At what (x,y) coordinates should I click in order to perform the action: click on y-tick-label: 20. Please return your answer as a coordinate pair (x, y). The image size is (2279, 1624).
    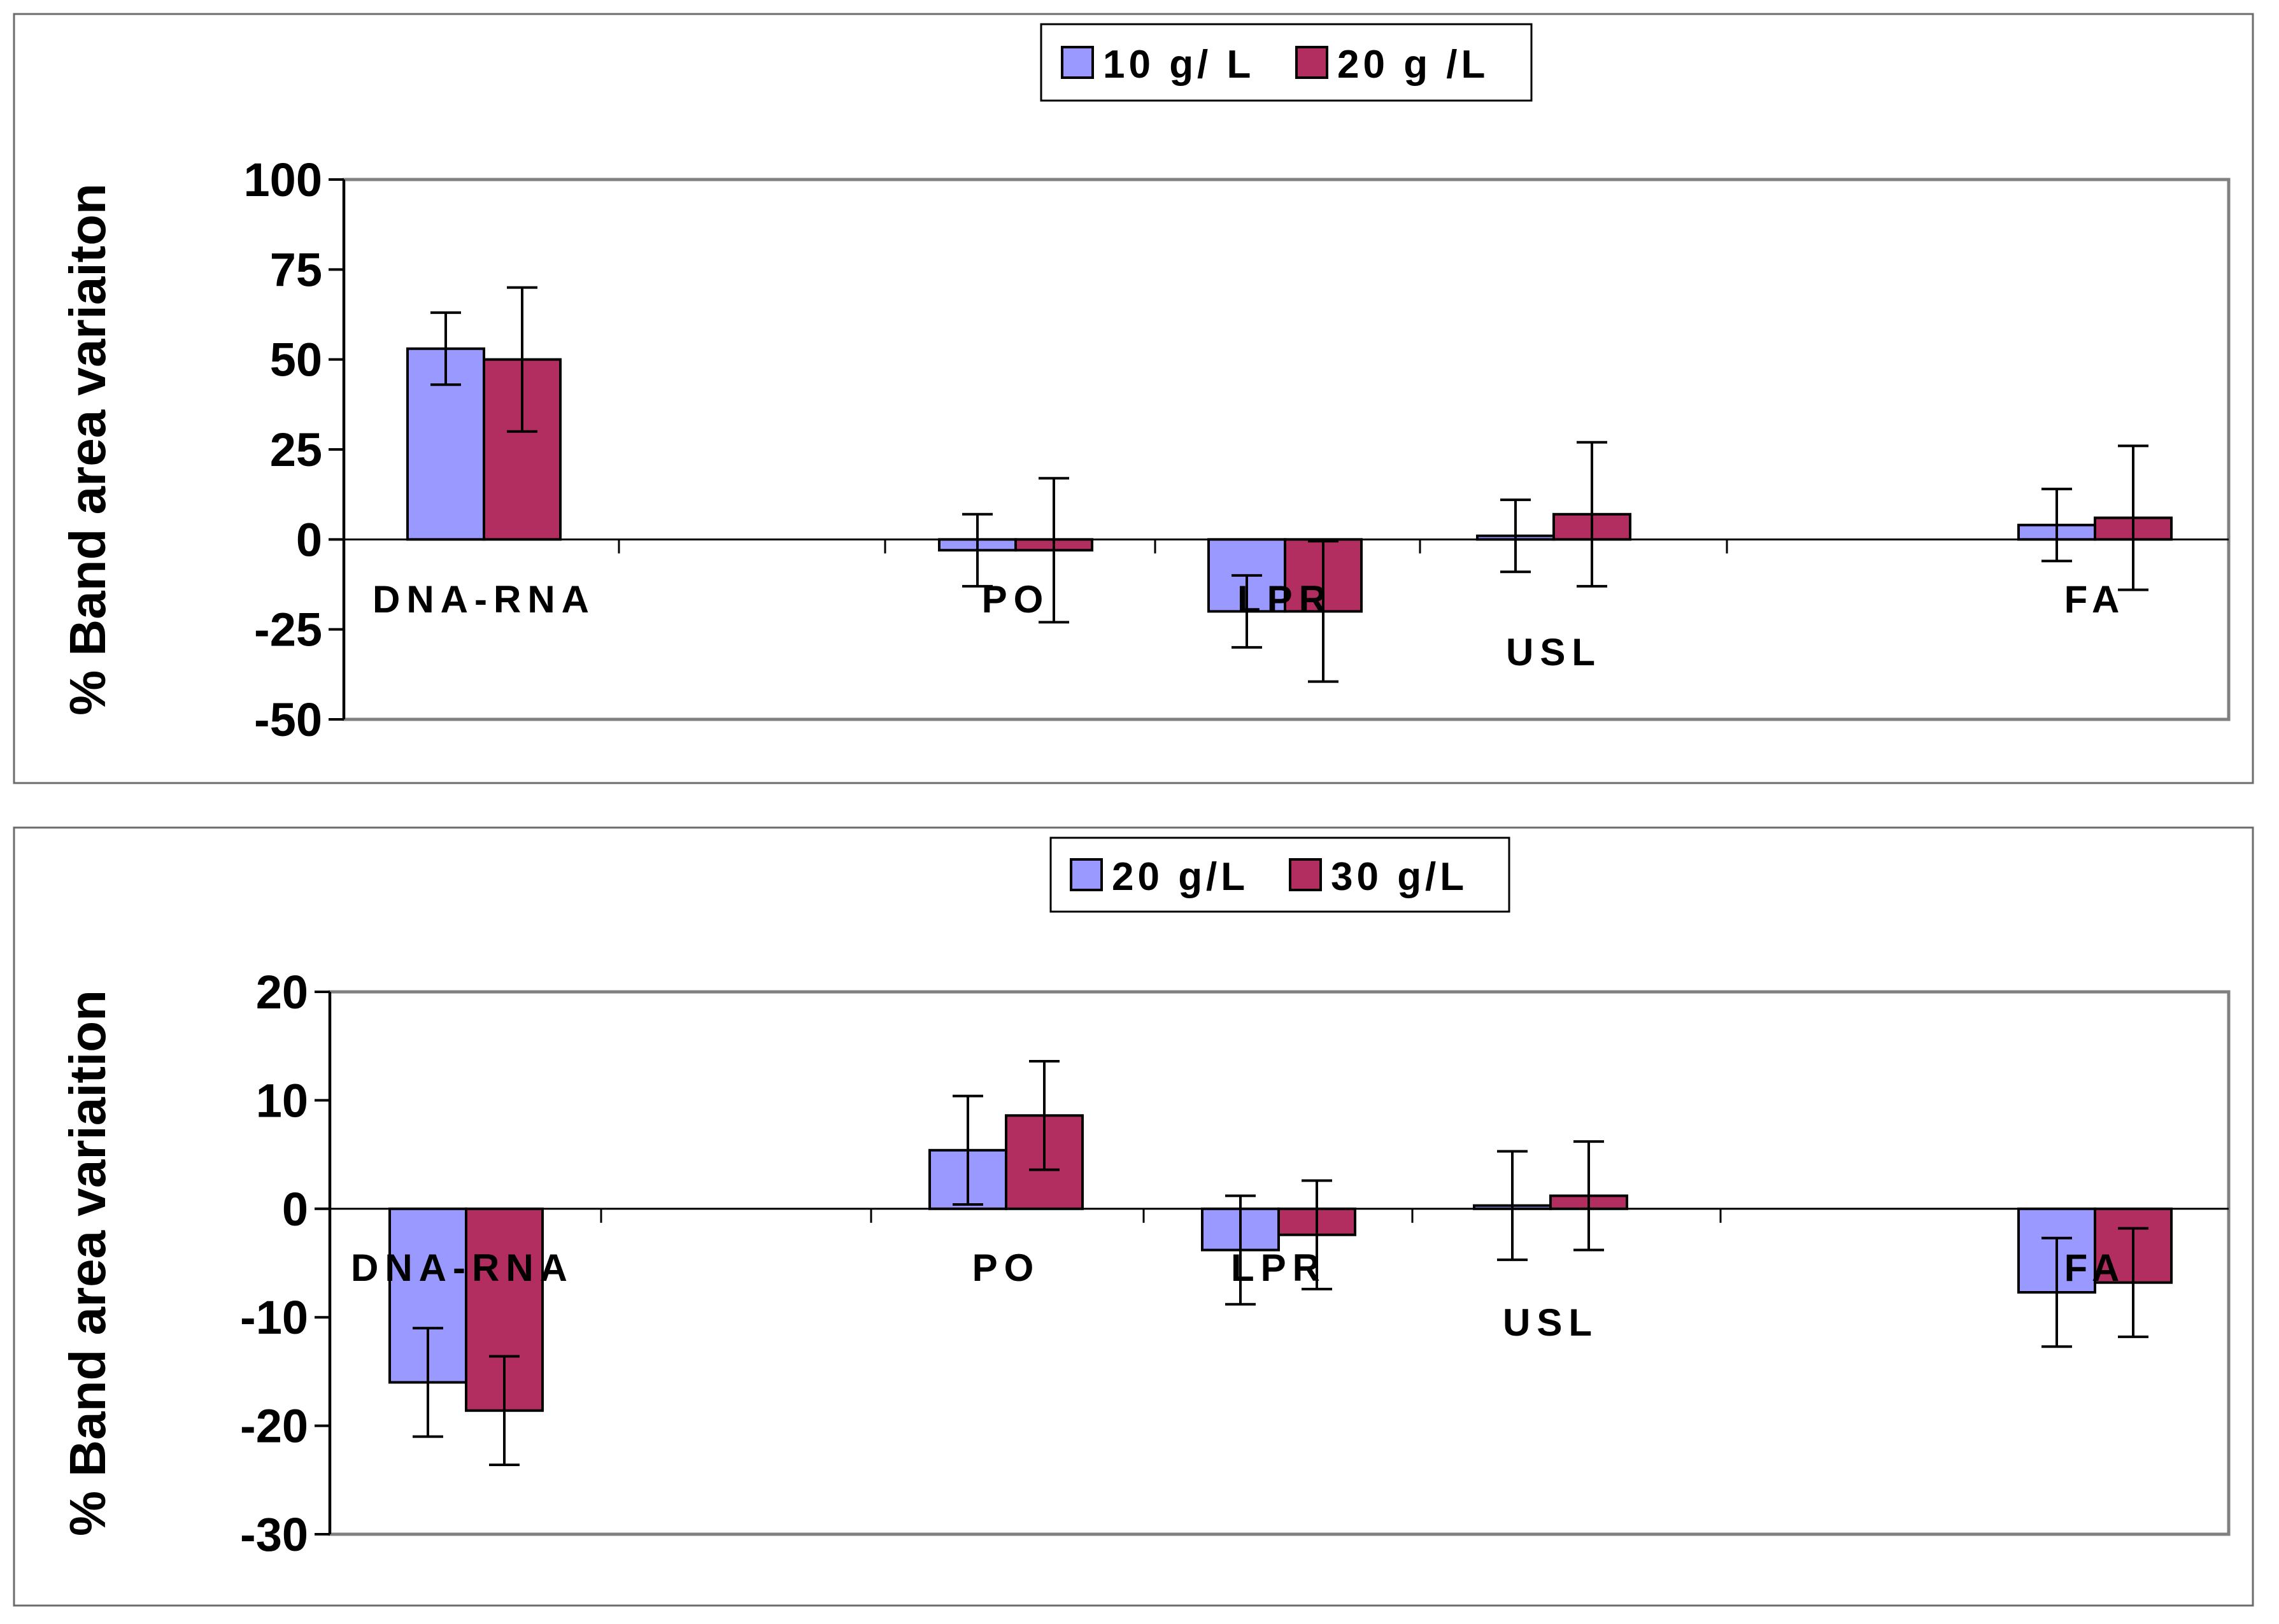
    Looking at the image, I should click on (282, 992).